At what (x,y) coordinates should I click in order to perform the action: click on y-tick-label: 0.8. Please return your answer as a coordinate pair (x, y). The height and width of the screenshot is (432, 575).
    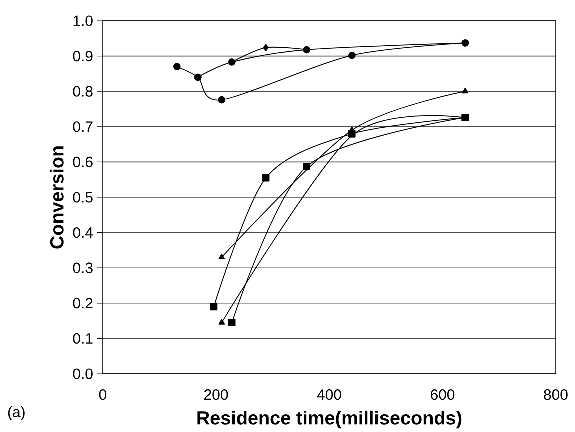
    Looking at the image, I should click on (83, 91).